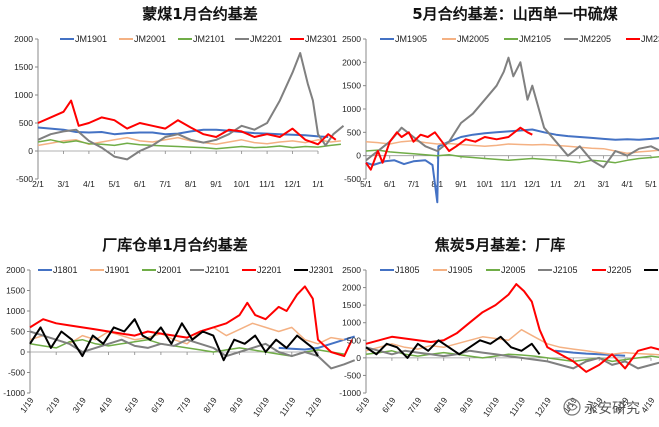 The width and height of the screenshot is (659, 427). What do you see at coordinates (79, 405) in the screenshot?
I see `x-tick-label: 3/19` at bounding box center [79, 405].